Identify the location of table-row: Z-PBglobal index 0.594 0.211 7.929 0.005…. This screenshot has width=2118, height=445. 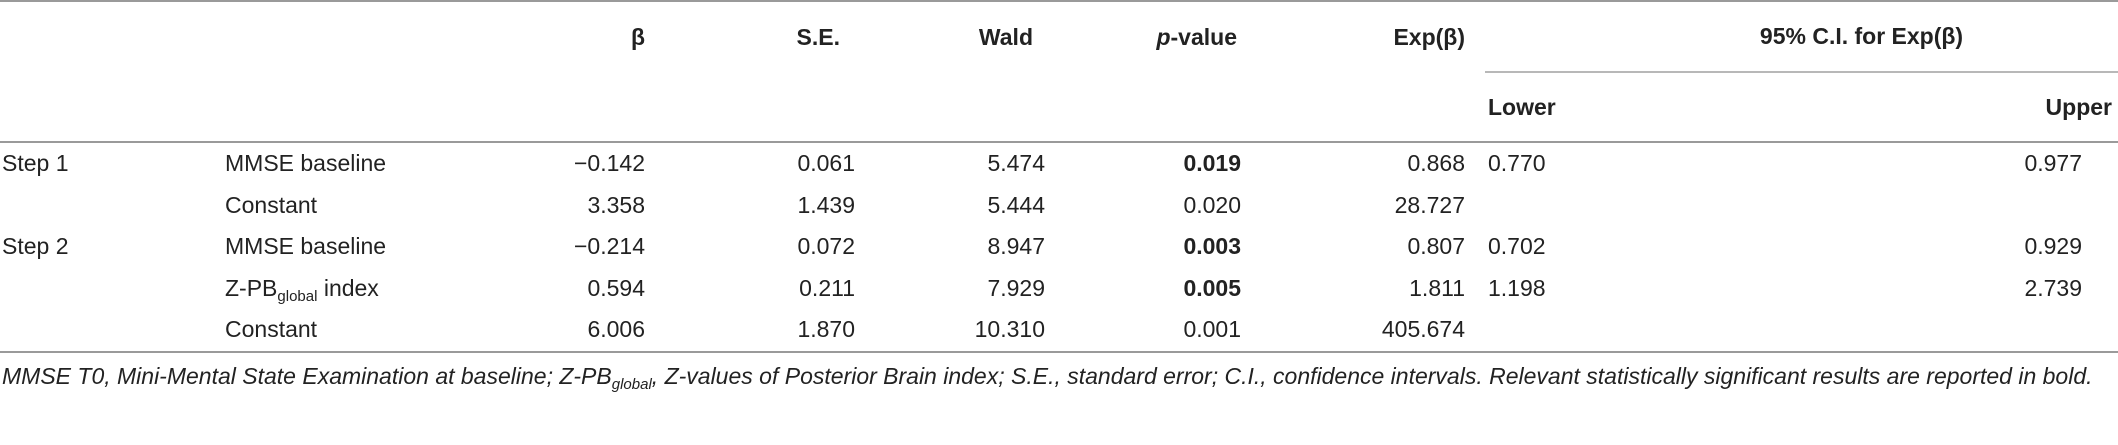
(1059, 289).